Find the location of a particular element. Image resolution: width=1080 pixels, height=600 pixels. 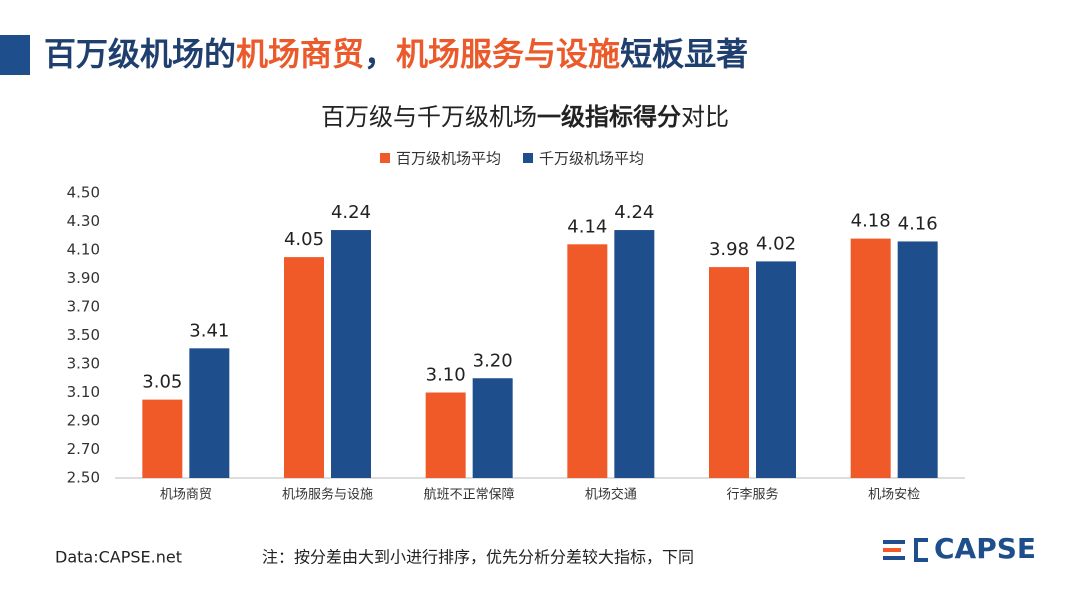

x-tick-label: 机场安检 is located at coordinates (894, 495).